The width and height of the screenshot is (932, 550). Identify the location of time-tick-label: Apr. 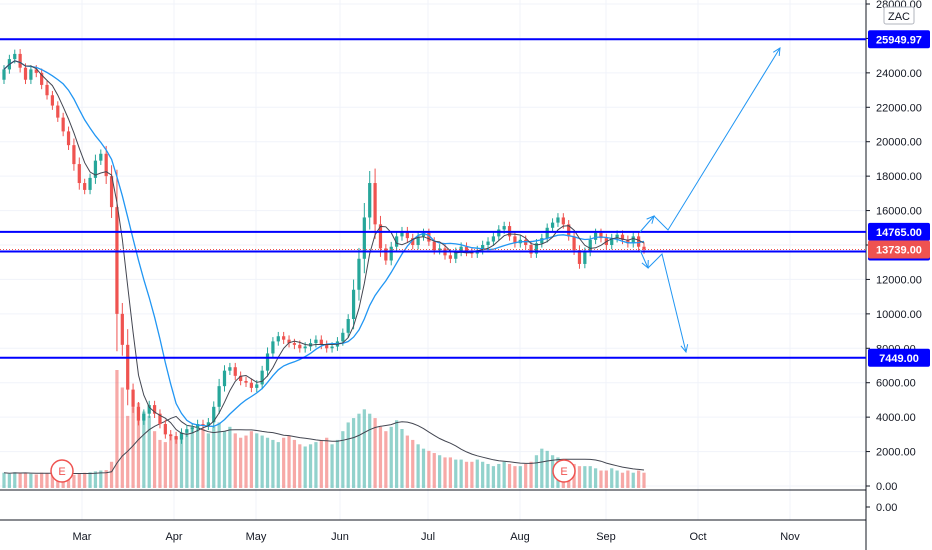
(173, 537).